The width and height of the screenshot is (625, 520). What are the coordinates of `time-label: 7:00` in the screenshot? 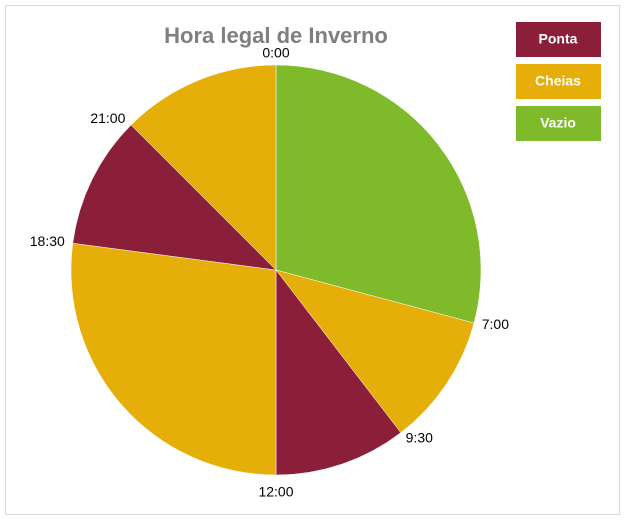 It's located at (495, 324).